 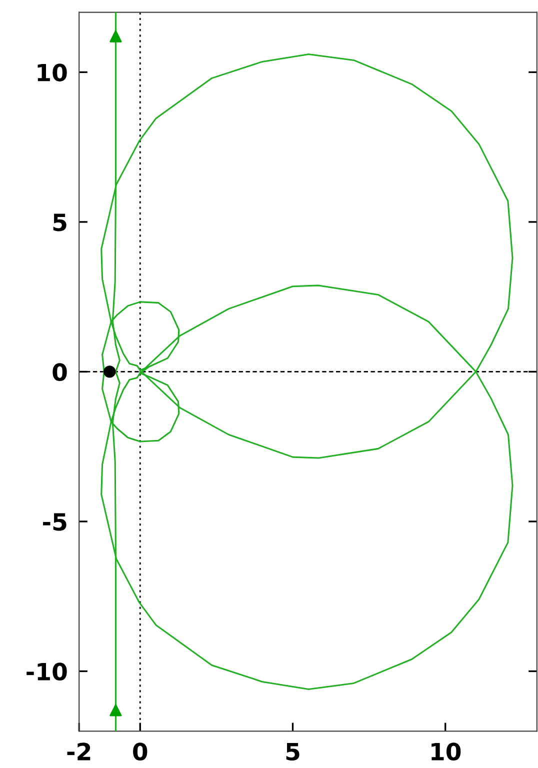 I want to click on x-tick-label: 10, so click(x=446, y=751).